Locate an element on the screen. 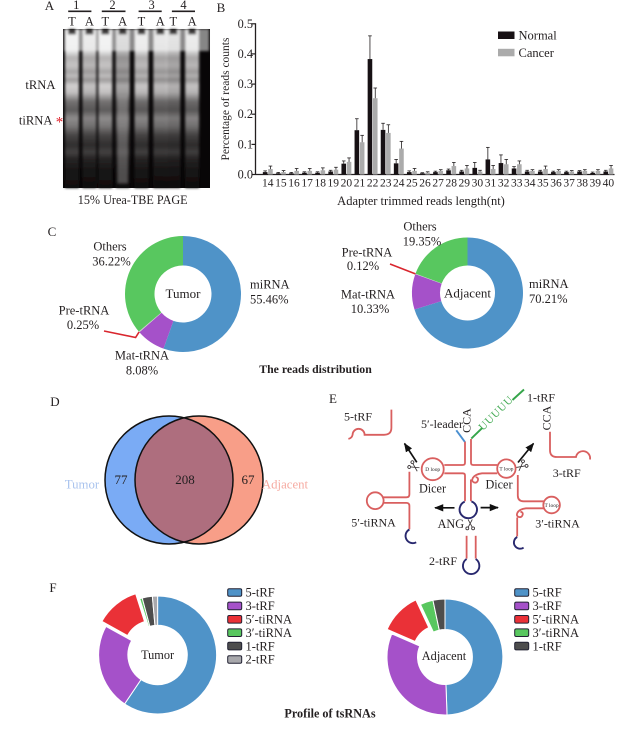 The image size is (639, 729). svg-text: Cancer is located at coordinates (537, 53).